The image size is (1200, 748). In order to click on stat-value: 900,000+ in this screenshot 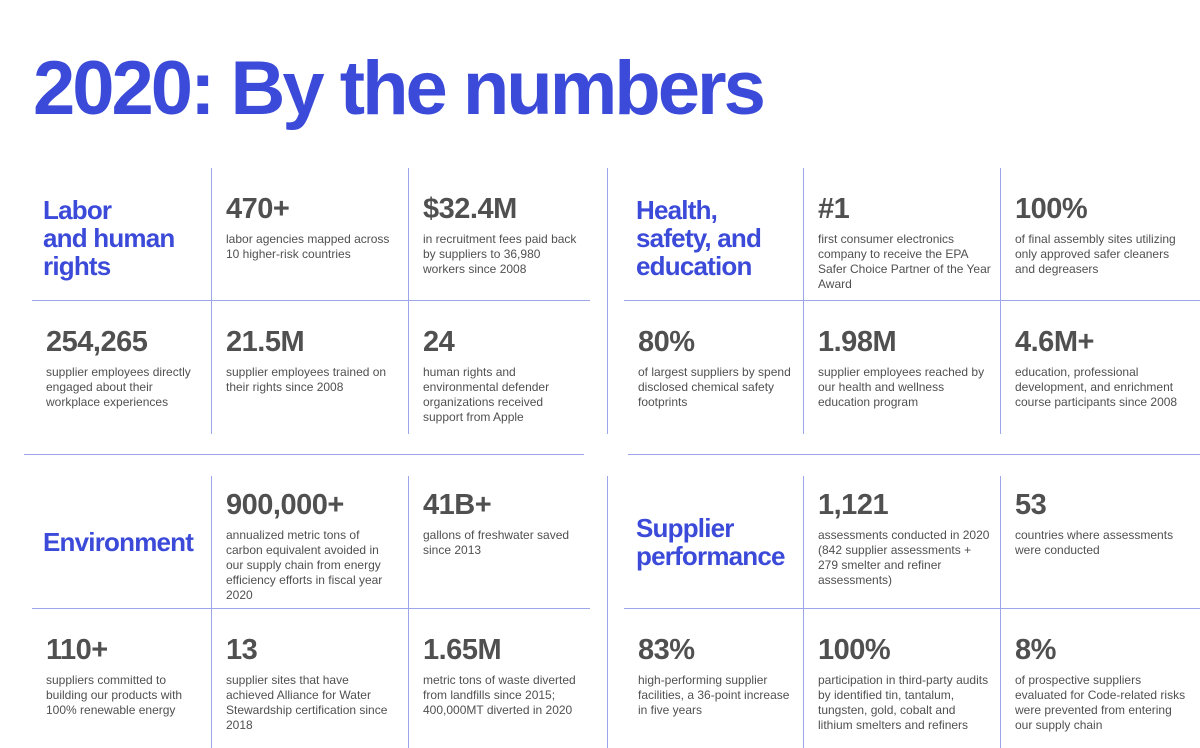, I will do `click(285, 505)`.